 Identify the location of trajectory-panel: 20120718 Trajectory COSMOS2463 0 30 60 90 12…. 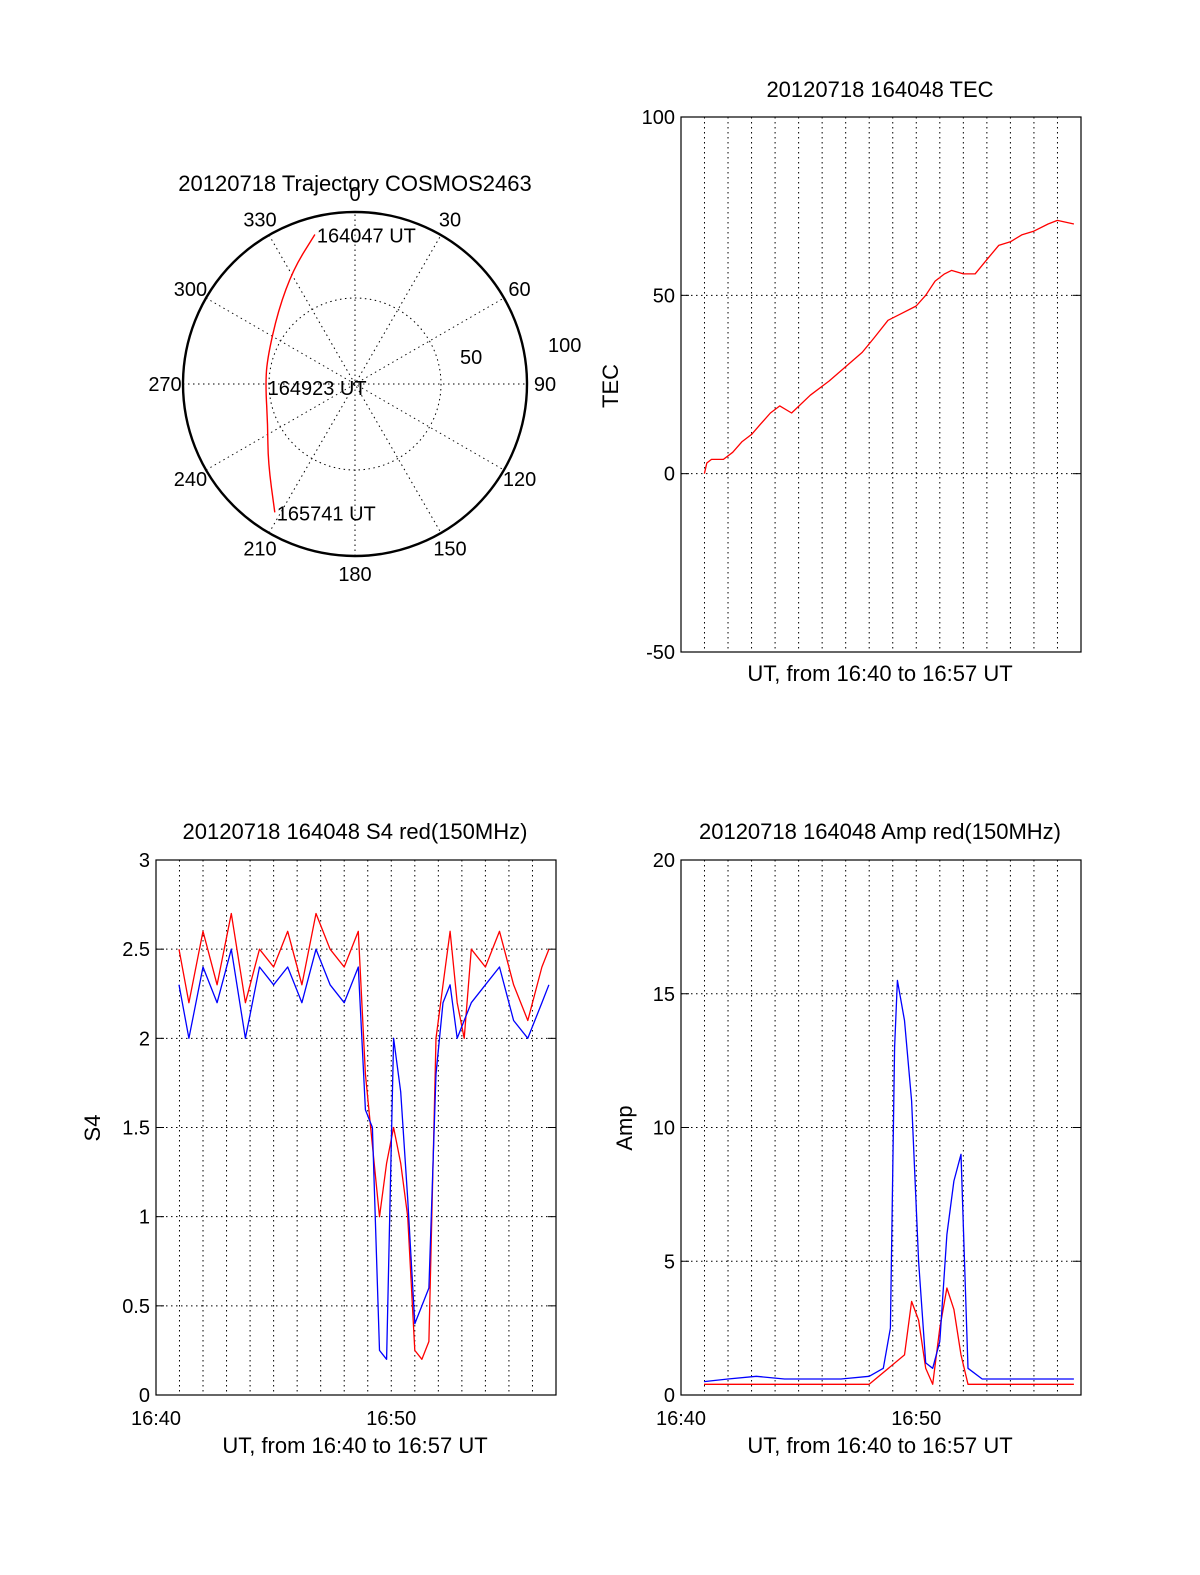
(364, 378).